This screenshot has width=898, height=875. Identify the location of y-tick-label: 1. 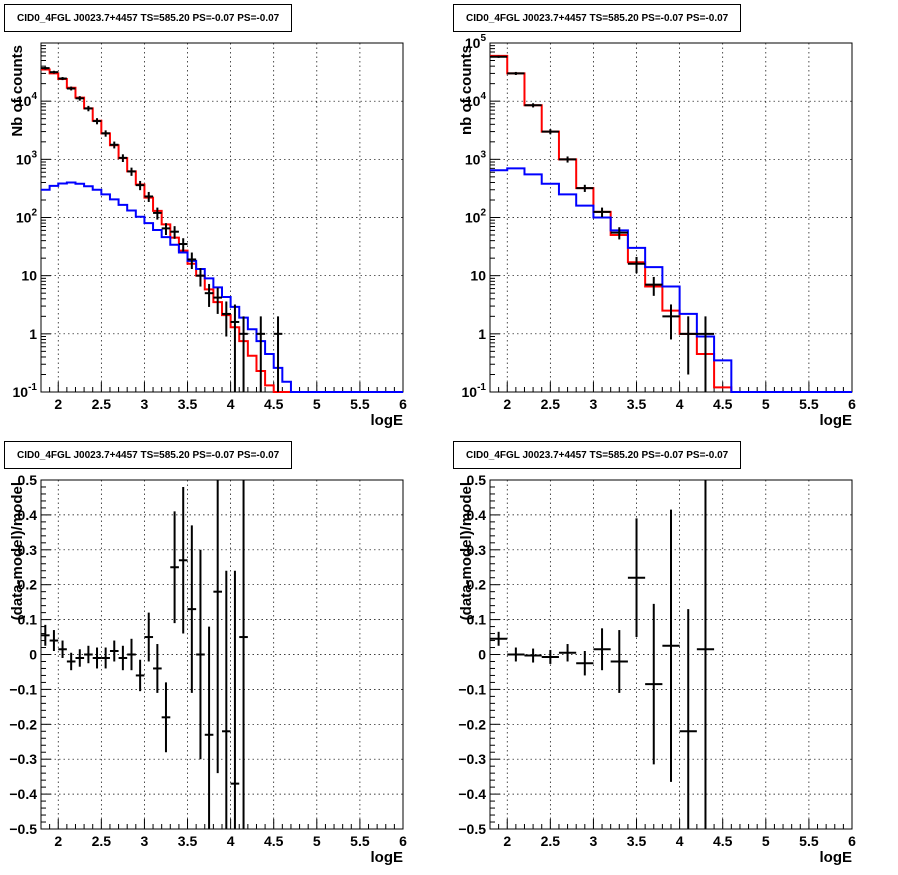
(482, 334).